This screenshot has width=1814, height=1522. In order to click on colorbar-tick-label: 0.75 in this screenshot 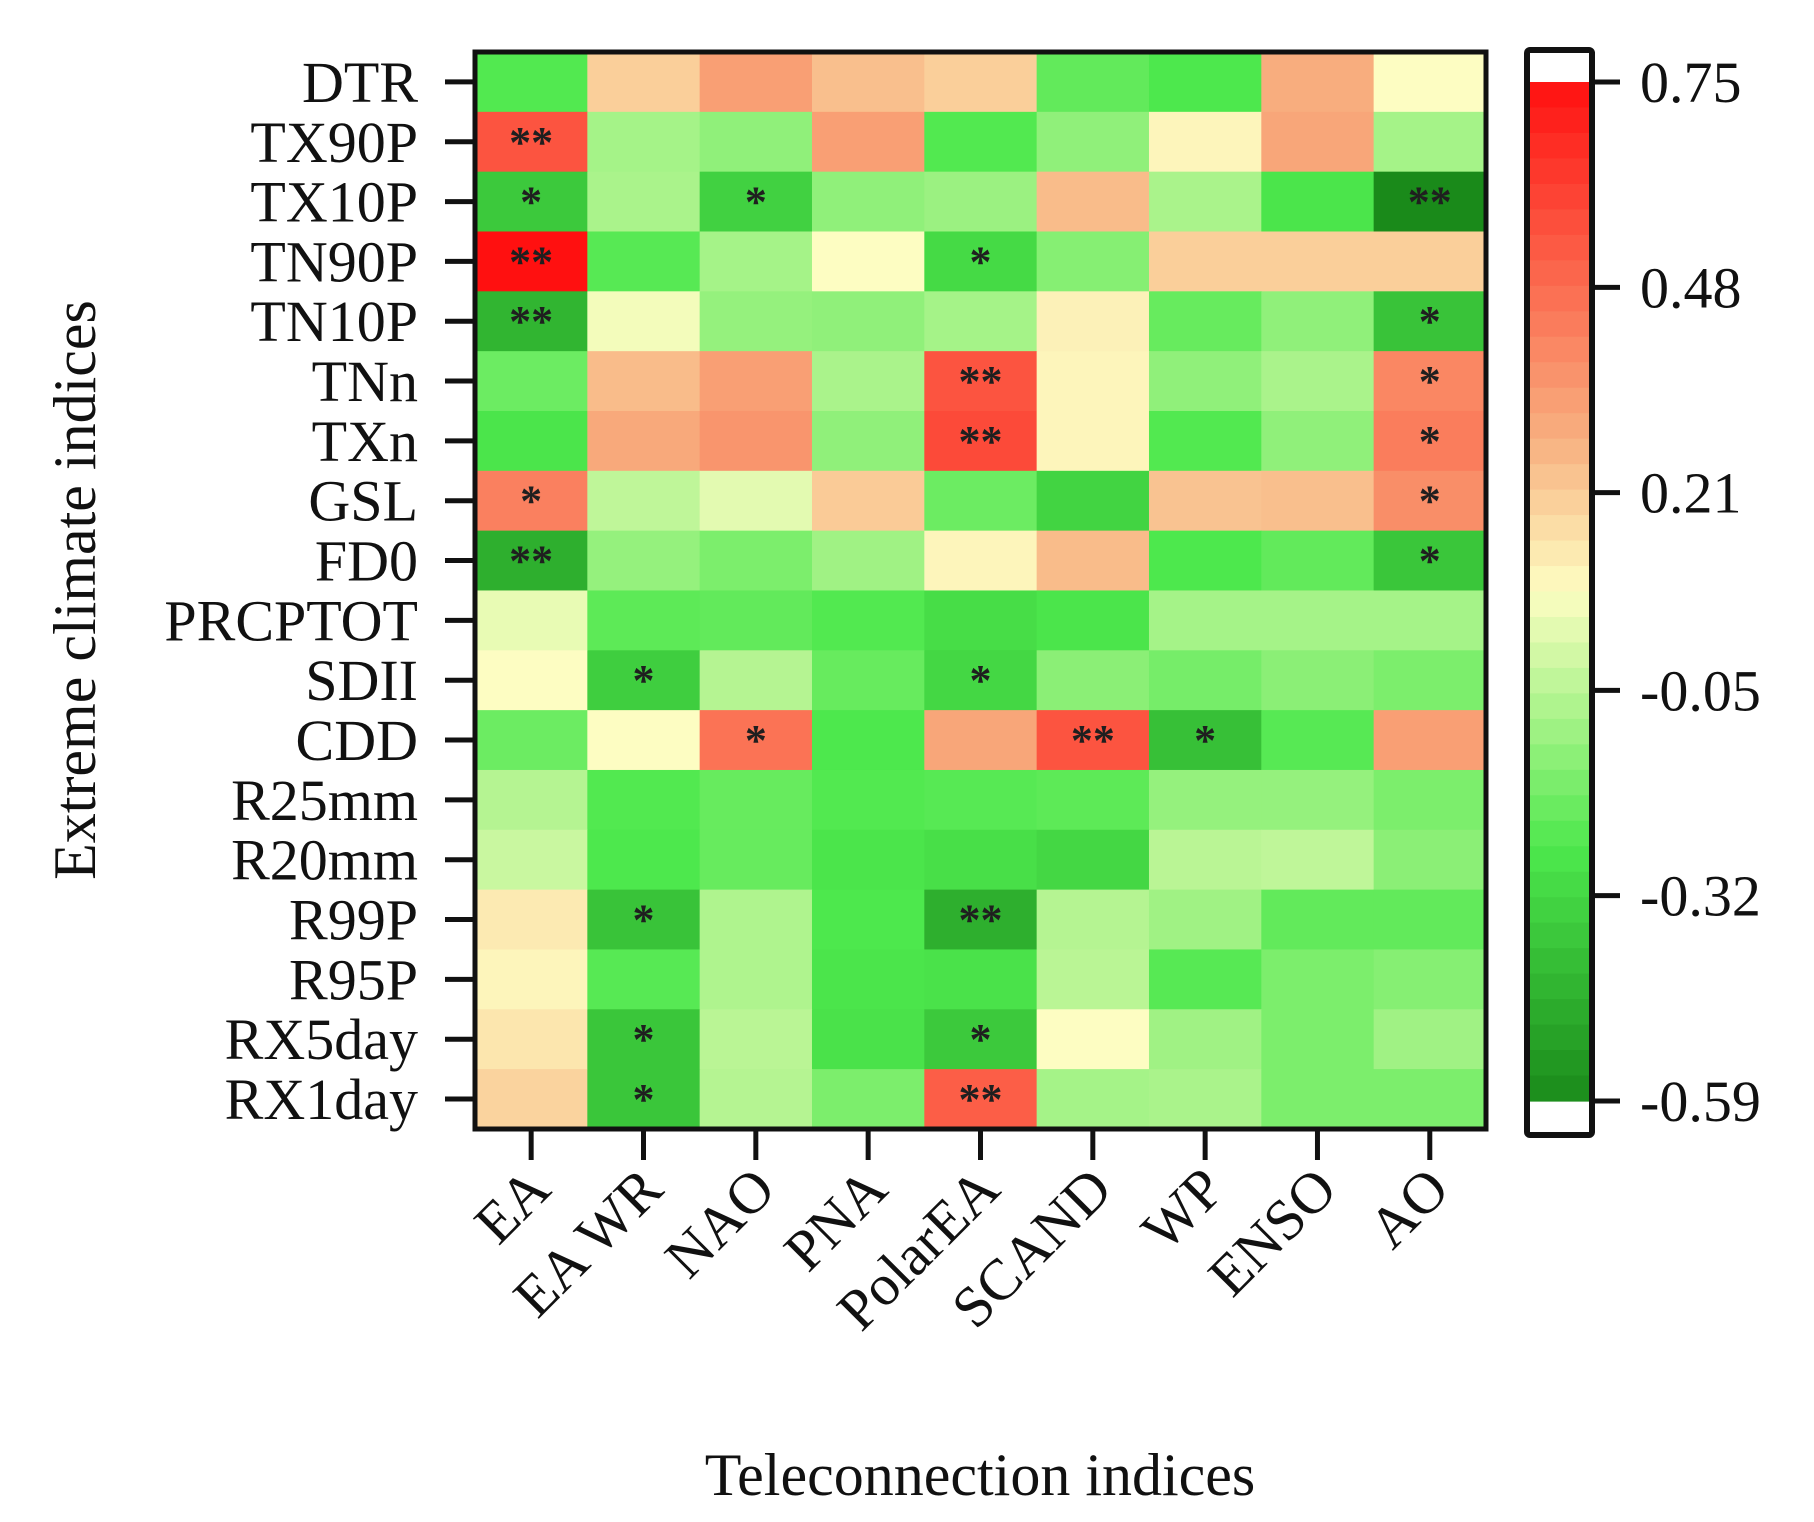, I will do `click(1691, 82)`.